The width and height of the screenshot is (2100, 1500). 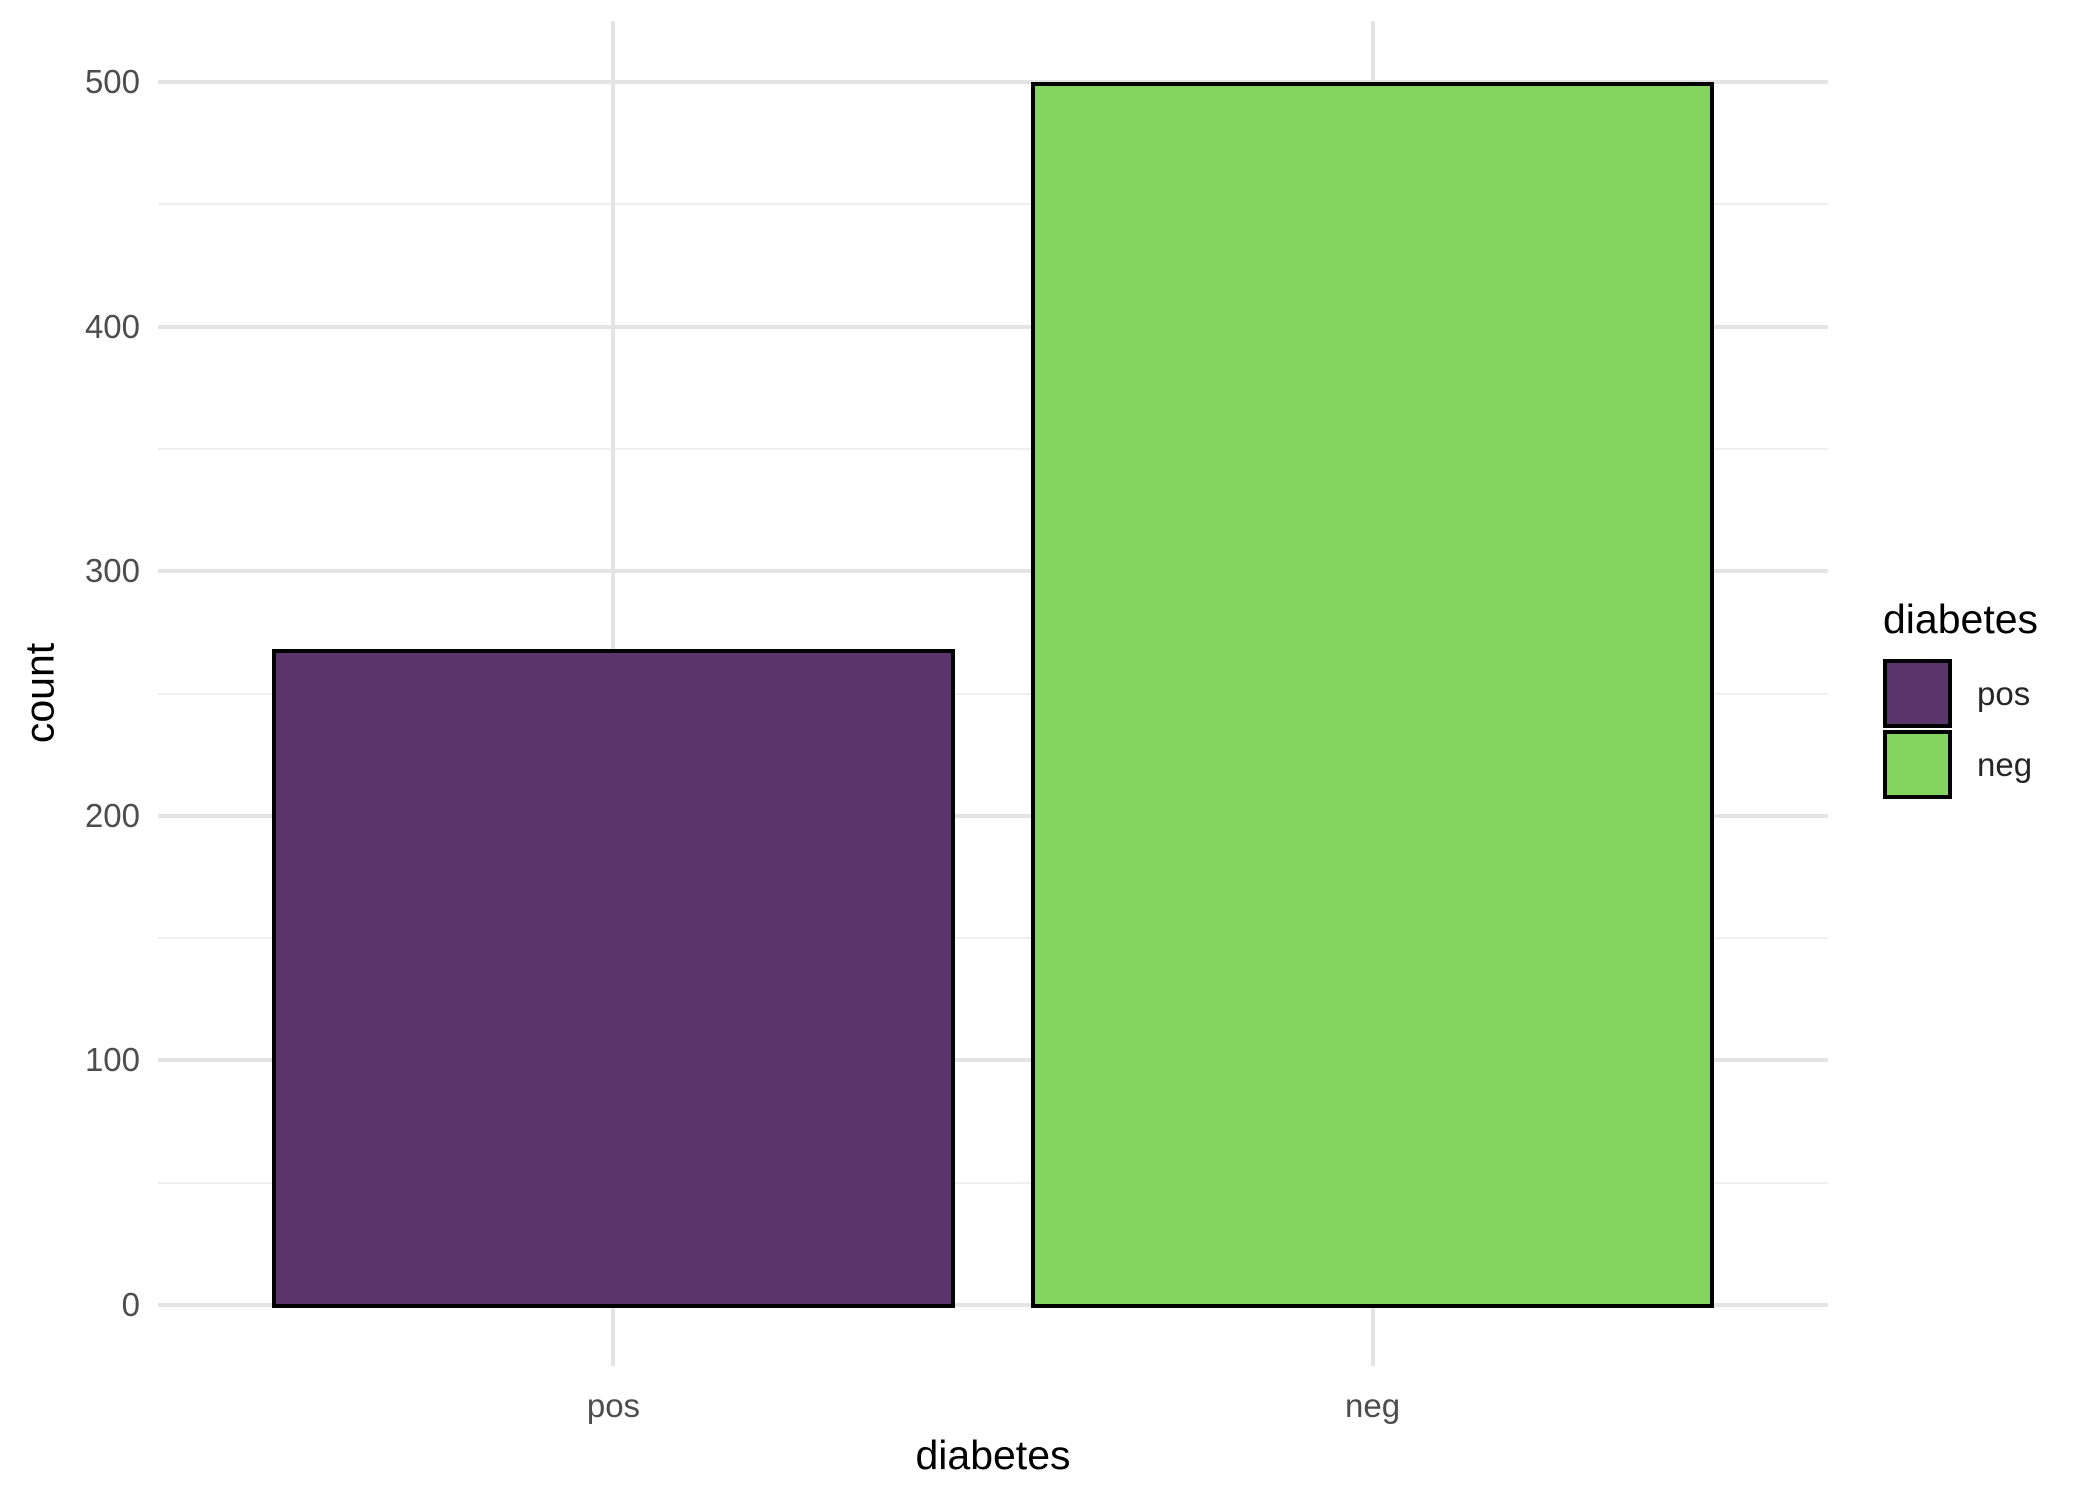 What do you see at coordinates (39, 693) in the screenshot?
I see `y-axis-title: count` at bounding box center [39, 693].